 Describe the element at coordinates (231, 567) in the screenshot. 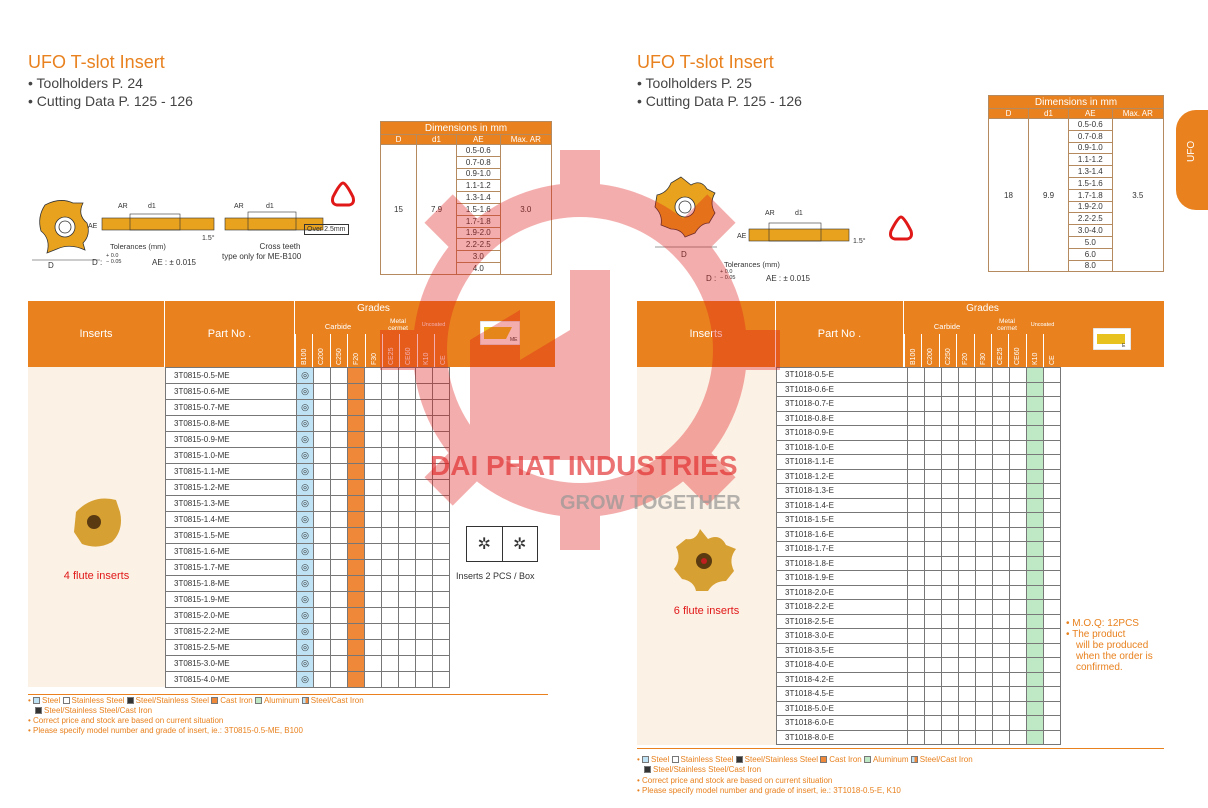

I see `part-number: 3T0815-1.7-ME` at that location.